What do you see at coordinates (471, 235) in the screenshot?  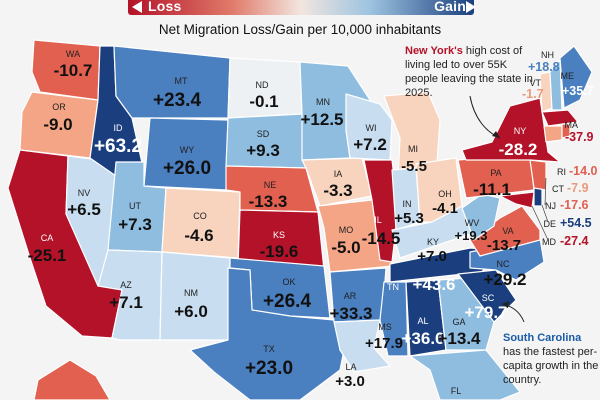 I see `value-WV: +19.3` at bounding box center [471, 235].